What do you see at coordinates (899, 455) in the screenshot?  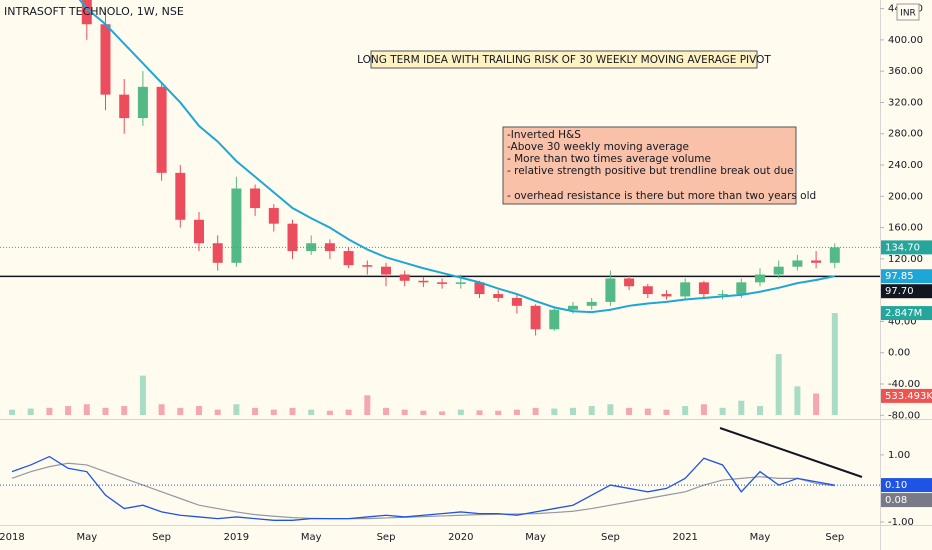 I see `y-tick-label: 1.00` at bounding box center [899, 455].